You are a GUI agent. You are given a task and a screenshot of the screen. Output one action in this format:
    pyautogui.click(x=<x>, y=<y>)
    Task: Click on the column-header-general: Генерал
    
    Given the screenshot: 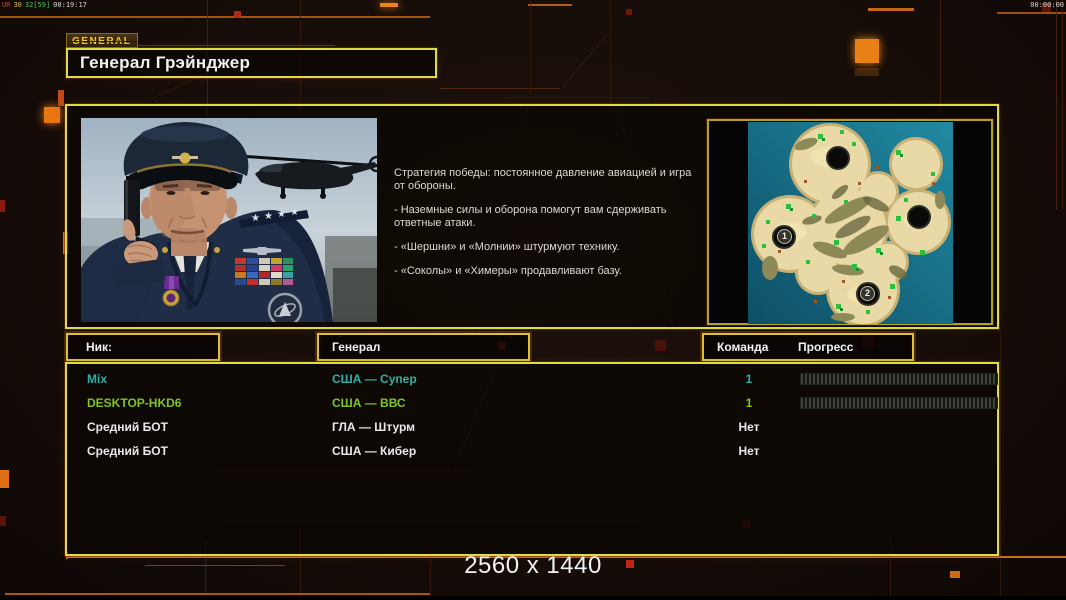 What is the action you would take?
    pyautogui.click(x=423, y=347)
    